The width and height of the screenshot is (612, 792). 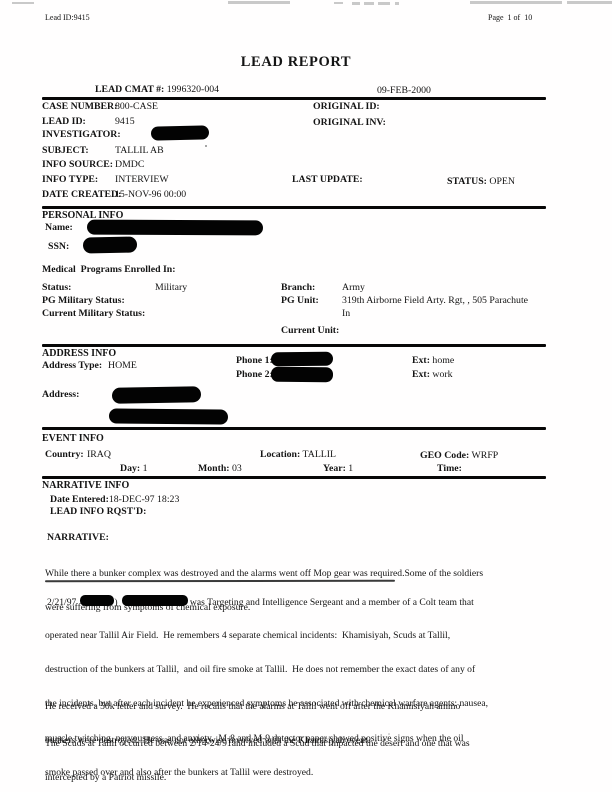 What do you see at coordinates (441, 374) in the screenshot?
I see `ext2-value: work` at bounding box center [441, 374].